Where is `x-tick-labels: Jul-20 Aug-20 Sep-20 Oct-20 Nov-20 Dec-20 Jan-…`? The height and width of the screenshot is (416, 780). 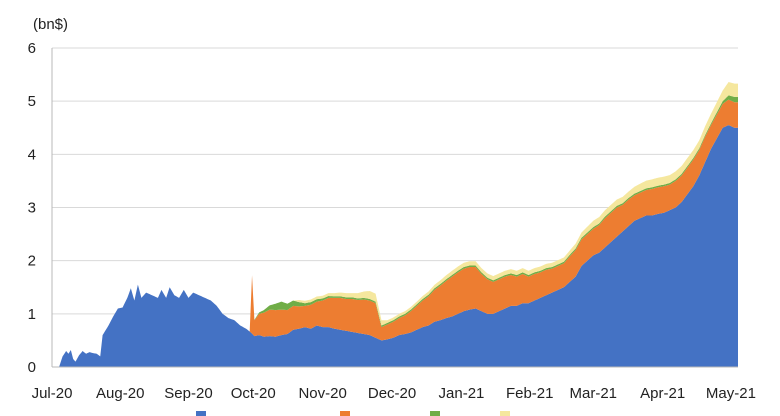 x-tick-labels: Jul-20 Aug-20 Sep-20 Oct-20 Nov-20 Dec-20 Jan-… is located at coordinates (394, 393).